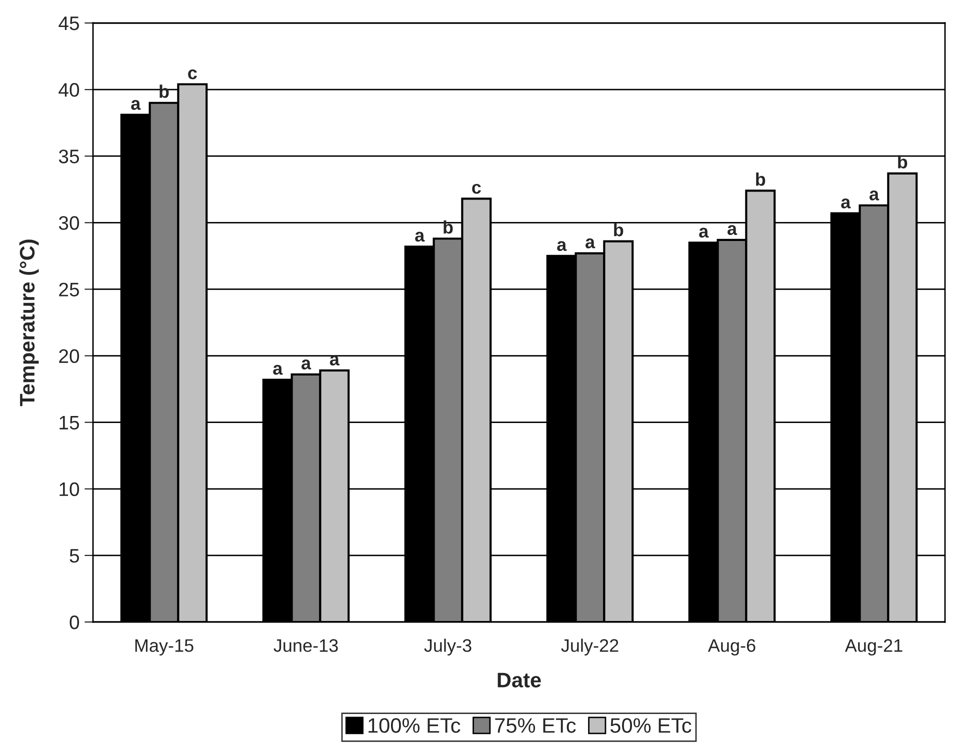 This screenshot has width=956, height=744. I want to click on y-tick-label: 30, so click(69, 223).